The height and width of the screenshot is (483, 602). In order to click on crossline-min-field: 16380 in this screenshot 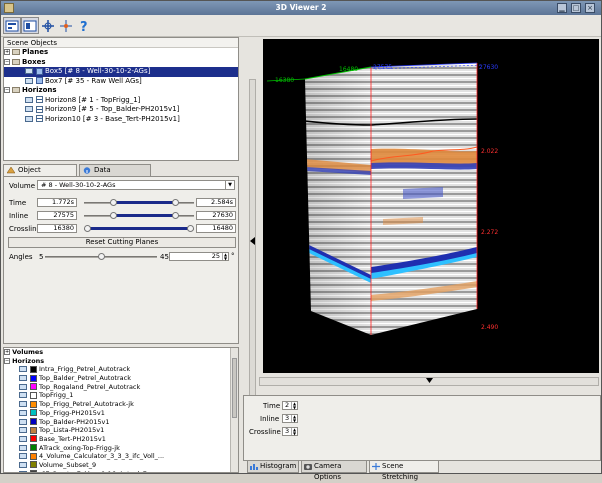, I will do `click(57, 228)`.